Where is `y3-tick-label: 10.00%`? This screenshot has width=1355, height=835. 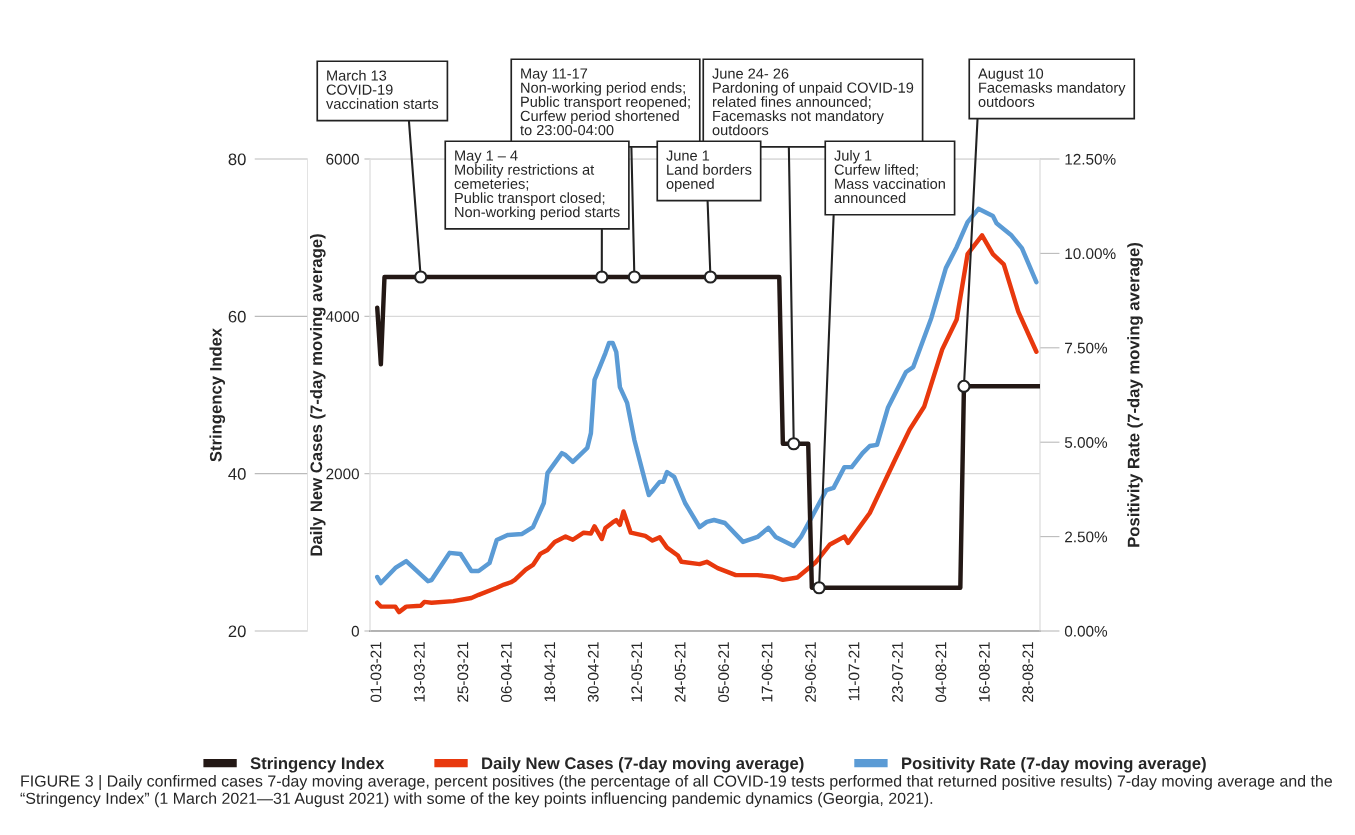
y3-tick-label: 10.00% is located at coordinates (1090, 254).